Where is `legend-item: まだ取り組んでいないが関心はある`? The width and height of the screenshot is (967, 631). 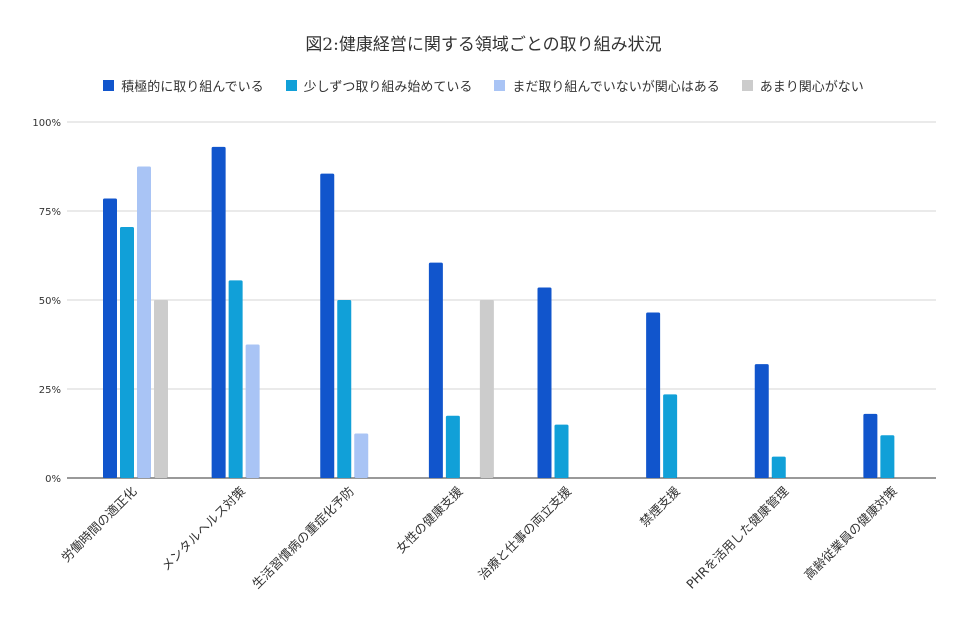 legend-item: まだ取り組んでいないが関心はある is located at coordinates (607, 85).